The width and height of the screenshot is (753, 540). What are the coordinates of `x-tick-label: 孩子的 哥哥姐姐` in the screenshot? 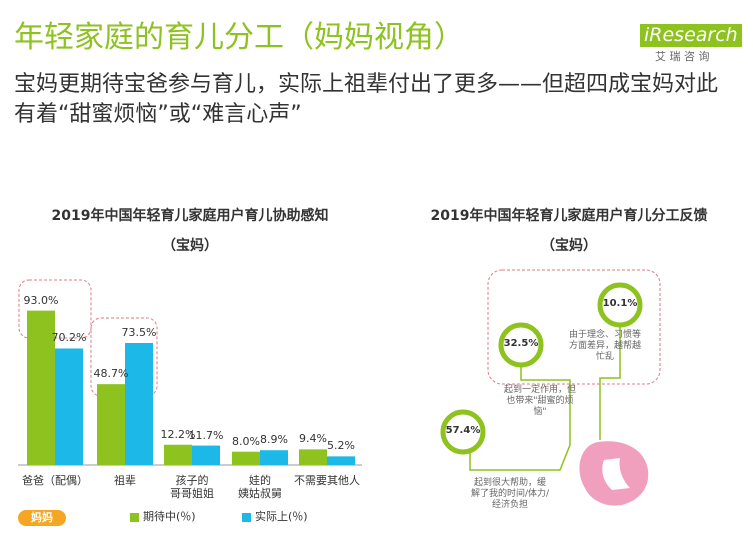 It's located at (192, 487).